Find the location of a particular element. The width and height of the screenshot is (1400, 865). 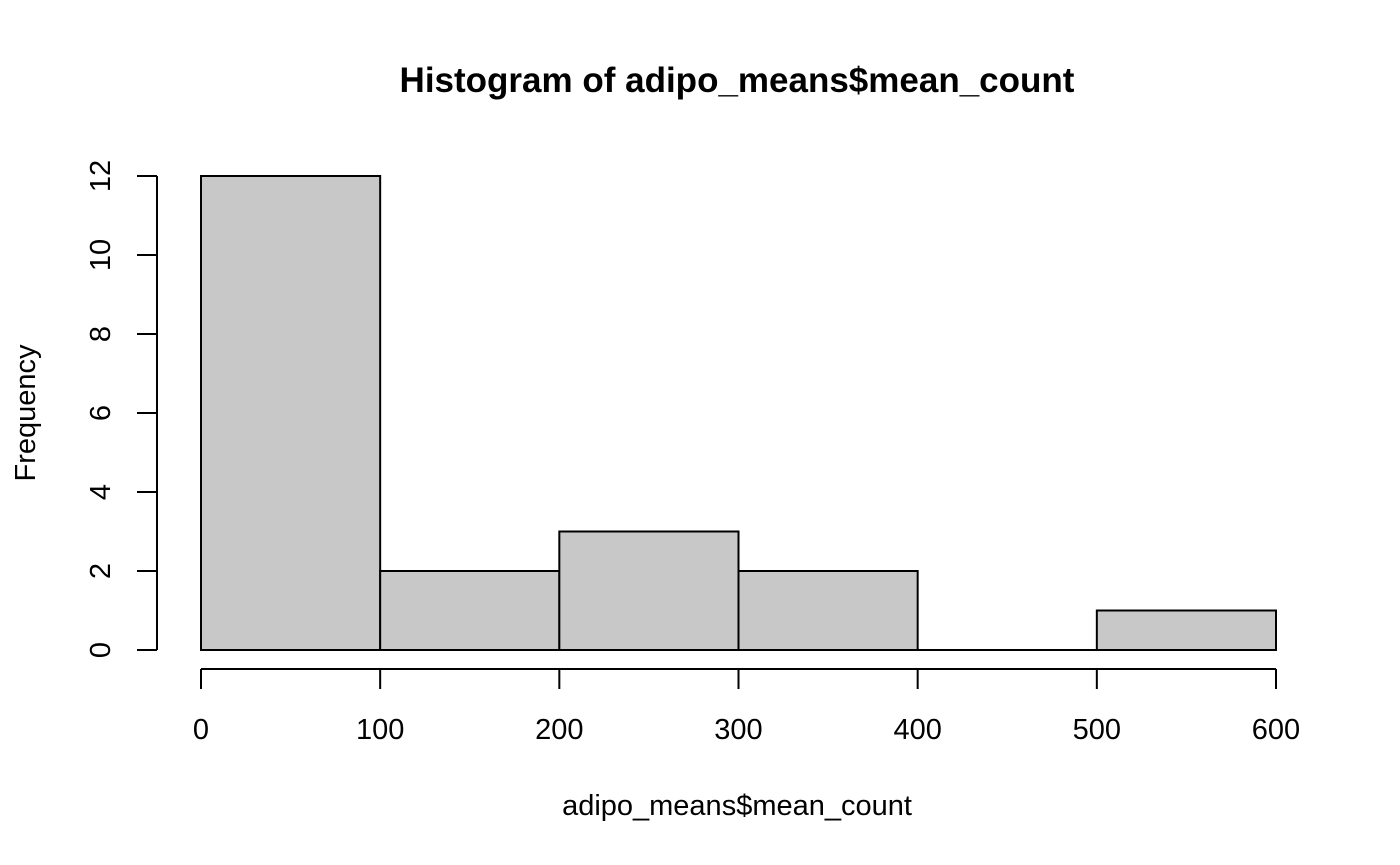

x-tick-label-200: 200 is located at coordinates (559, 730).